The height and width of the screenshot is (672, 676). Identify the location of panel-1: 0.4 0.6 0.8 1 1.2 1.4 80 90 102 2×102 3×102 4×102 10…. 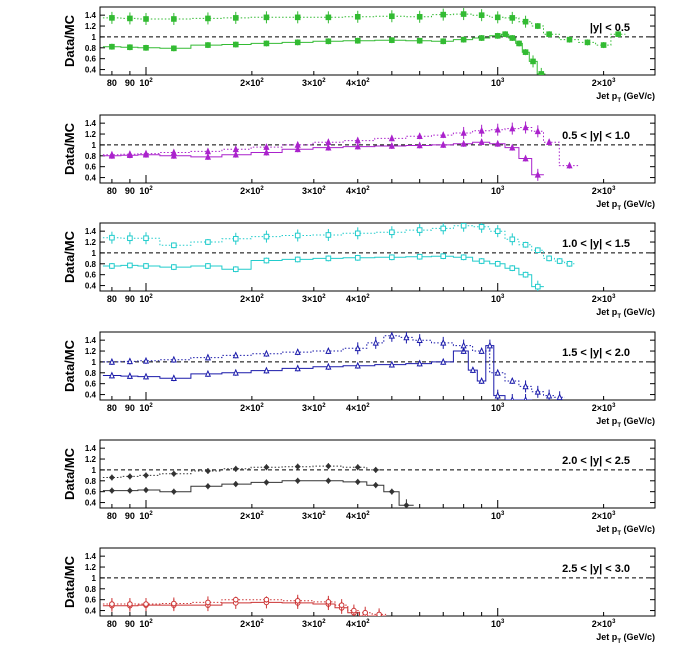
(359, 55).